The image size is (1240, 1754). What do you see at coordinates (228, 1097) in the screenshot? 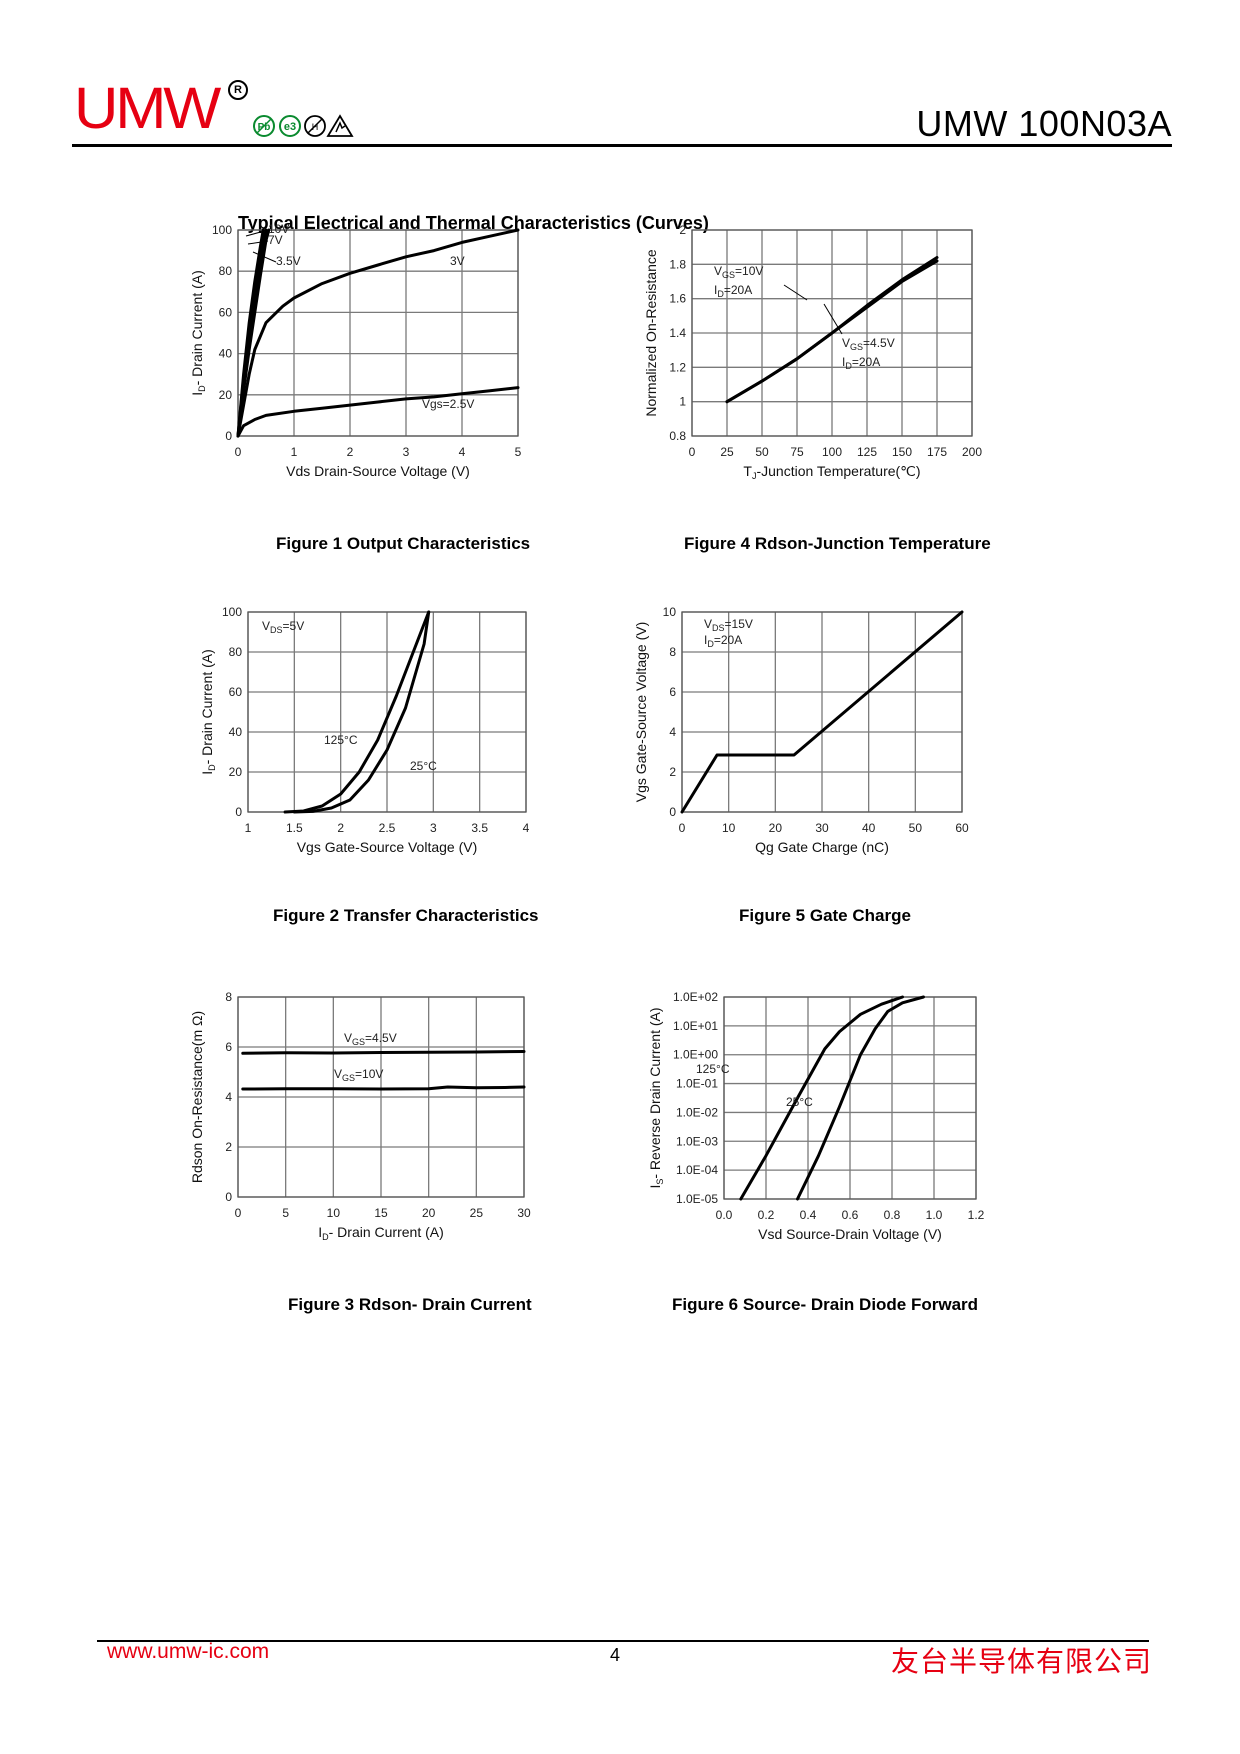
I see `fig3-ytick: 4` at bounding box center [228, 1097].